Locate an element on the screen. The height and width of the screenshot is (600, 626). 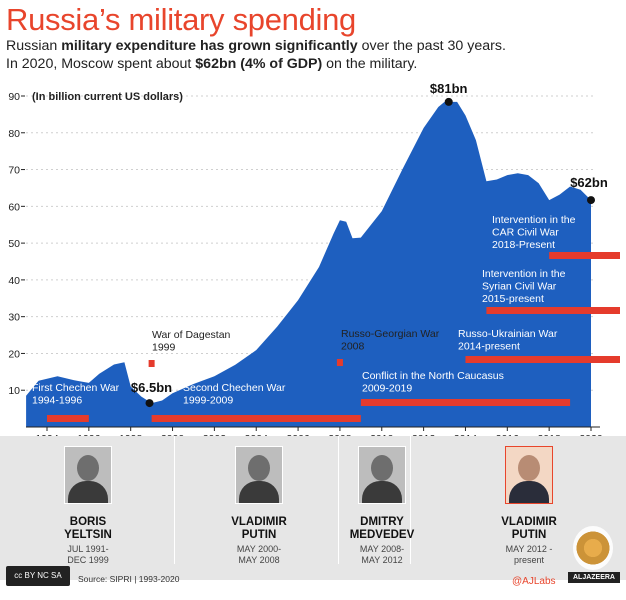
event-label: First Chechen War 1994-1996 is located at coordinates (76, 394).